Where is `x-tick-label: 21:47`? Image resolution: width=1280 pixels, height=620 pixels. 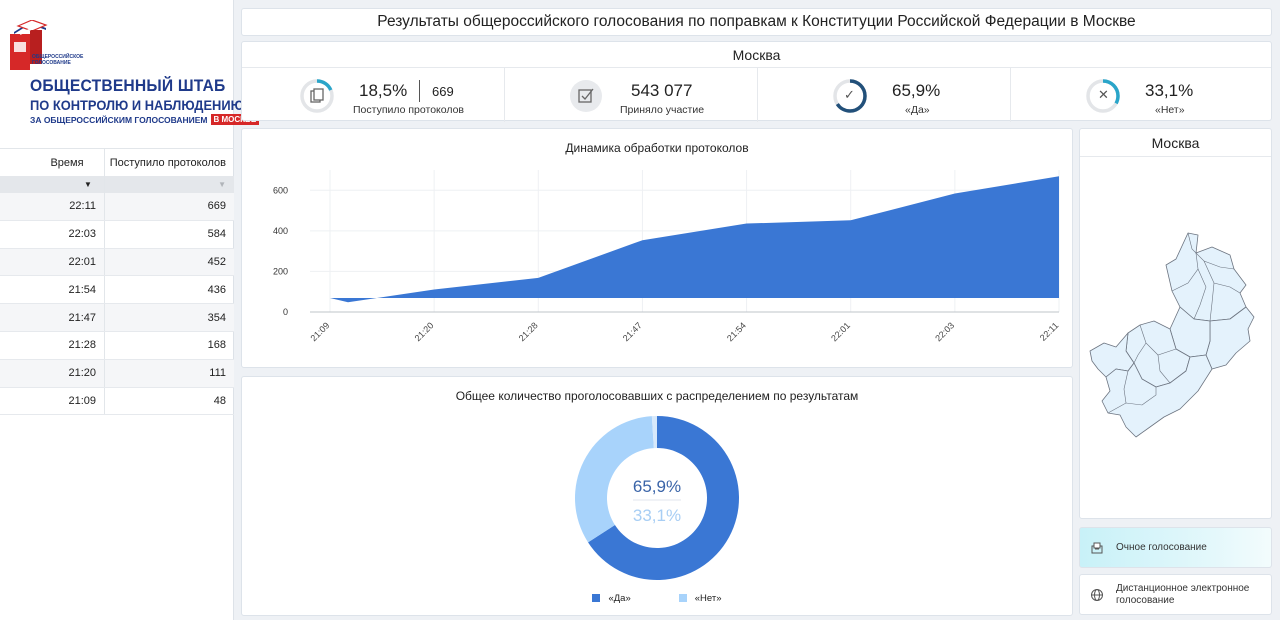
x-tick-label: 21:47 is located at coordinates (632, 331).